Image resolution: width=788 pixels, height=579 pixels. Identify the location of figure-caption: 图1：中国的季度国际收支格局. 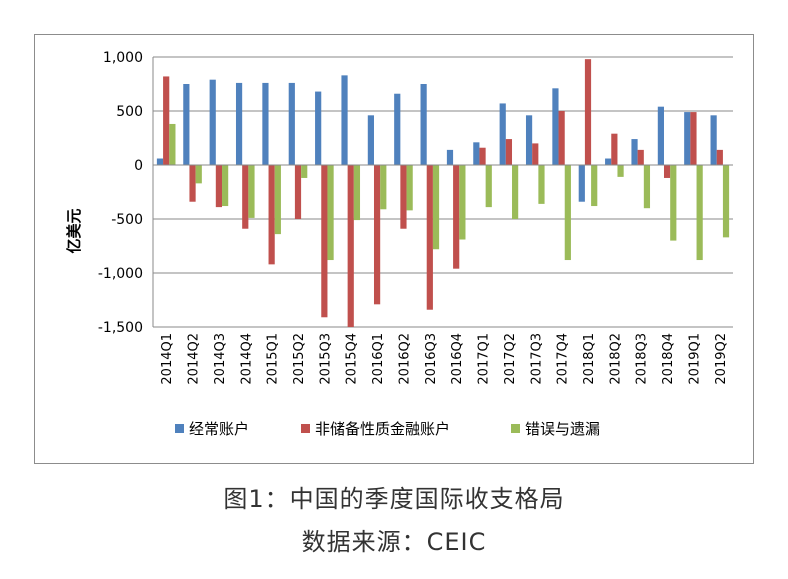
(394, 499).